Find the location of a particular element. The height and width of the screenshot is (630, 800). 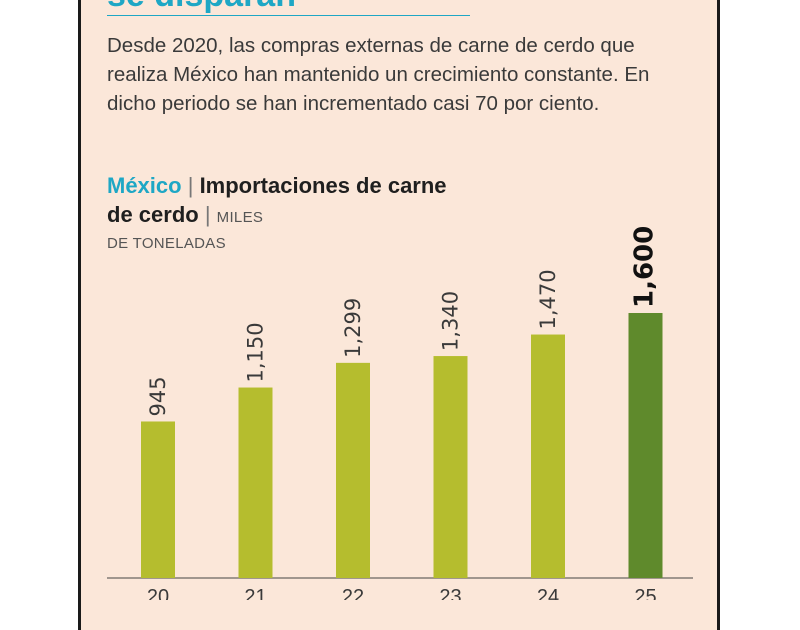

value-label-25: 1,600 is located at coordinates (645, 267).